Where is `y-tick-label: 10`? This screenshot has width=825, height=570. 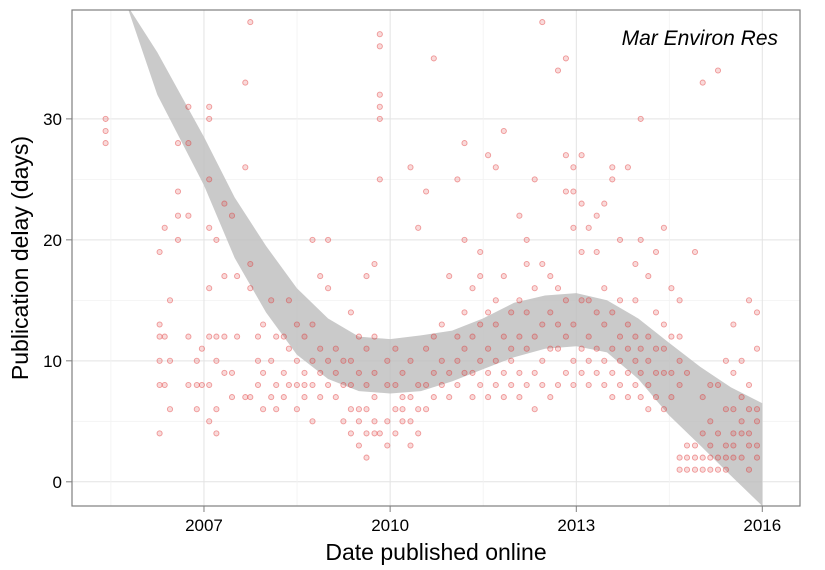
y-tick-label: 10 is located at coordinates (52, 361).